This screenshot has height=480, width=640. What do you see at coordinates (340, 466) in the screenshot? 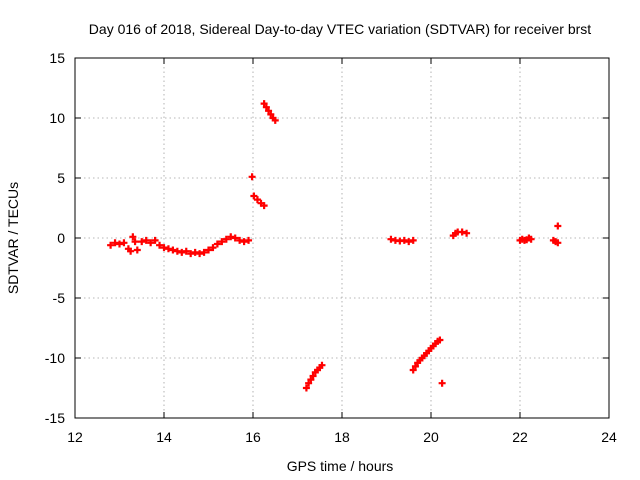
I see `x-axis-label: GPS time / hours` at bounding box center [340, 466].